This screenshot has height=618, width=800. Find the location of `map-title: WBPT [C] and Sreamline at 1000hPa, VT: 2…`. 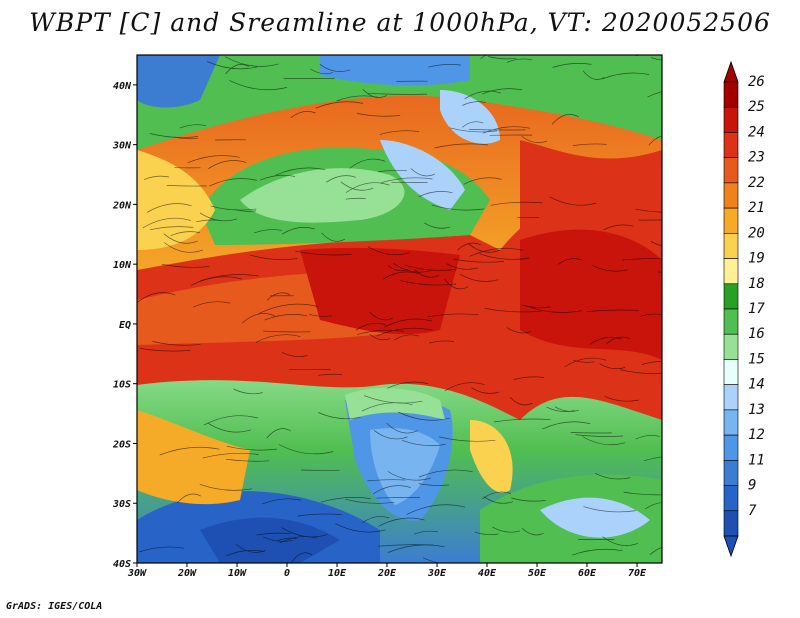

map-title: WBPT [C] and Sreamline at 1000hPa, VT: 2… is located at coordinates (400, 22).